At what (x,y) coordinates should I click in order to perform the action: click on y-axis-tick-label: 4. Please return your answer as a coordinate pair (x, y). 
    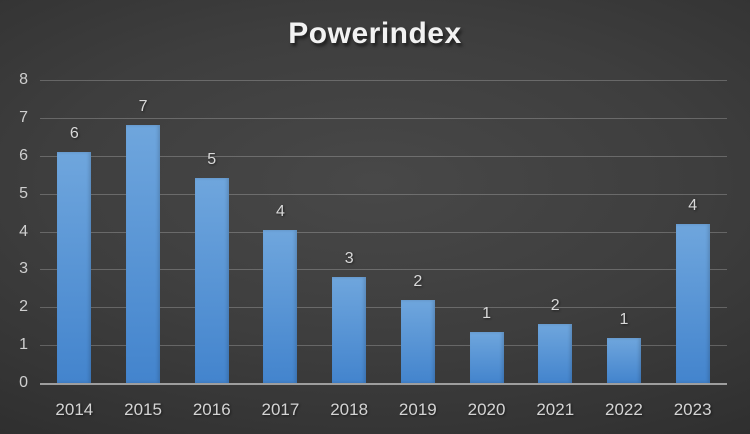
    Looking at the image, I should click on (23, 231).